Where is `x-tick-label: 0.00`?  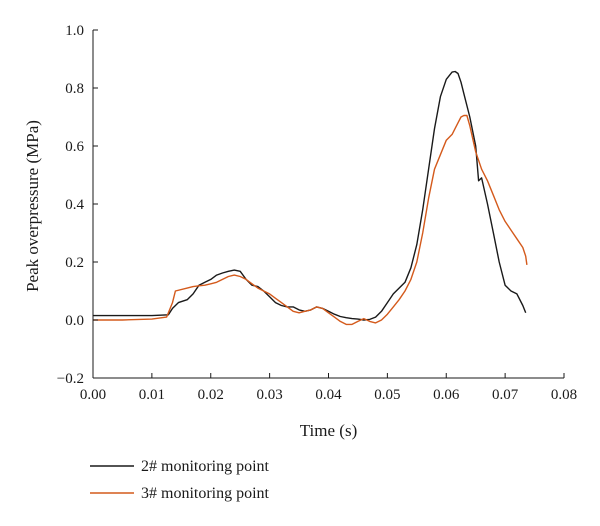 x-tick-label: 0.00 is located at coordinates (93, 395).